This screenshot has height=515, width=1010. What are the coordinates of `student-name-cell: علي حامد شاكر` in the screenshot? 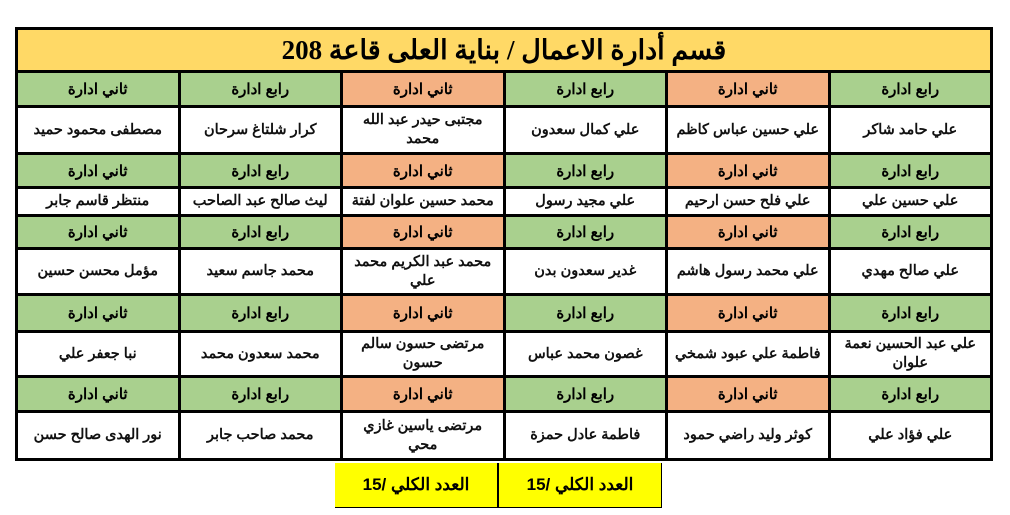 It's located at (910, 130).